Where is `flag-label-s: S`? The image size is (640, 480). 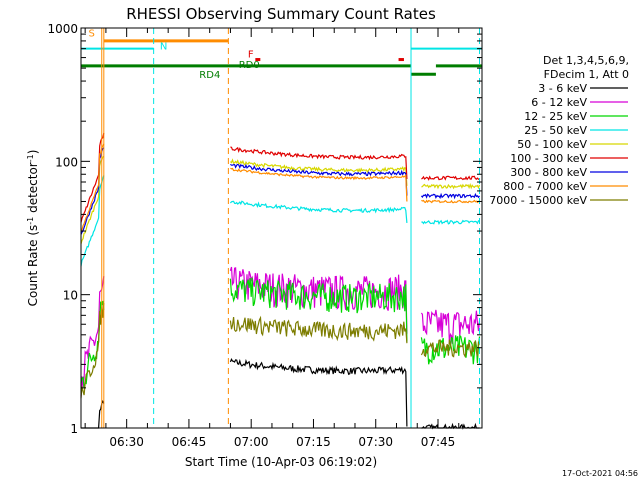 flag-label-s: S is located at coordinates (91, 34).